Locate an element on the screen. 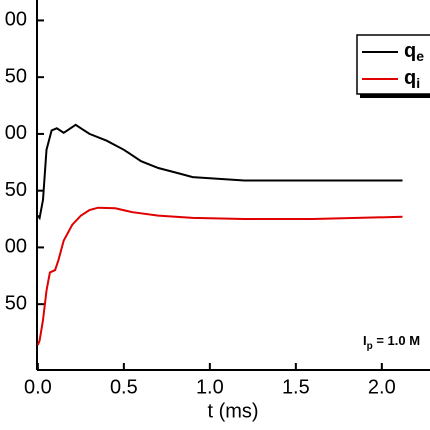 The width and height of the screenshot is (430, 430). legend-label: qe is located at coordinates (414, 51).